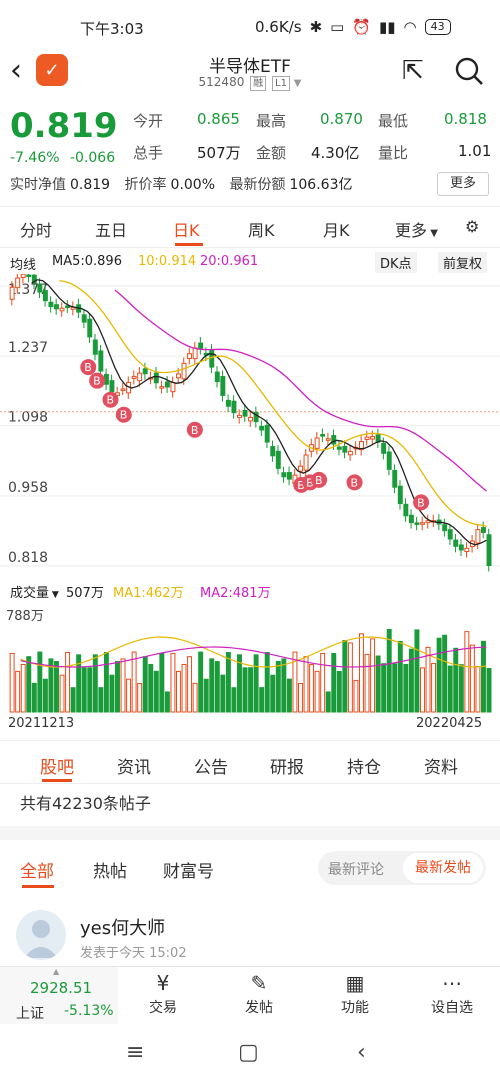 This screenshot has height=1083, width=500. Describe the element at coordinates (37, 872) in the screenshot. I see `tab-all: 全部` at that location.